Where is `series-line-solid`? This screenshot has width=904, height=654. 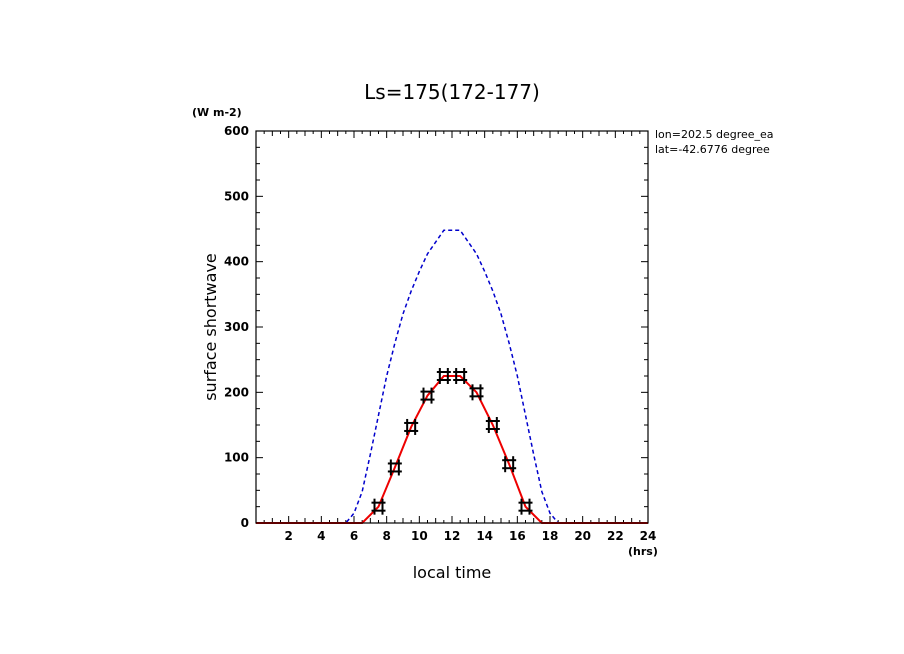 series-line-solid is located at coordinates (452, 449).